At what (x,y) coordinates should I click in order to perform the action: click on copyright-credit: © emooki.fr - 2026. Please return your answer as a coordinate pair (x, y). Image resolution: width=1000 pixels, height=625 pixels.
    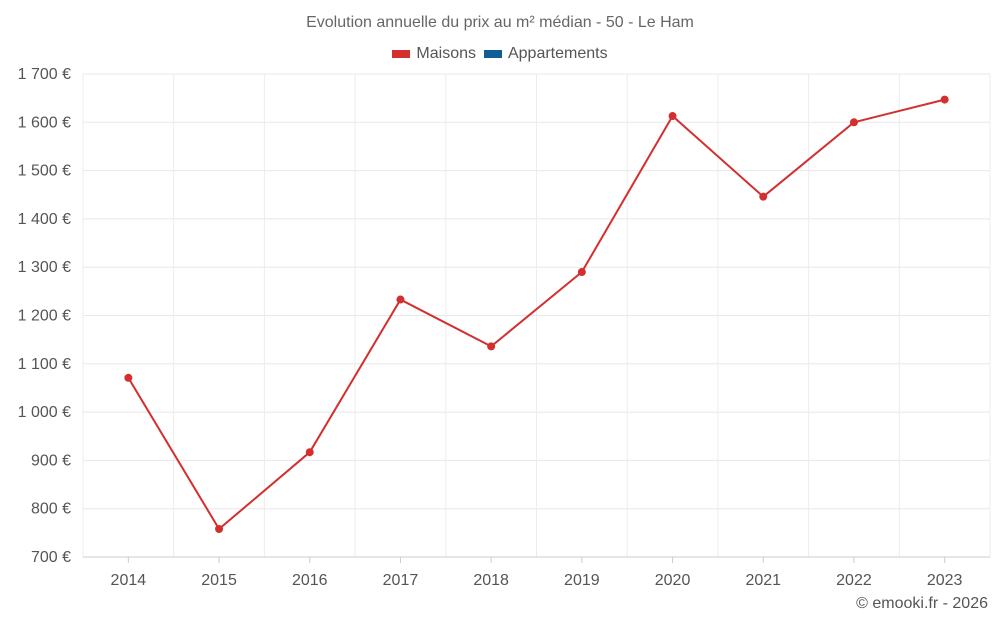
    Looking at the image, I should click on (922, 603).